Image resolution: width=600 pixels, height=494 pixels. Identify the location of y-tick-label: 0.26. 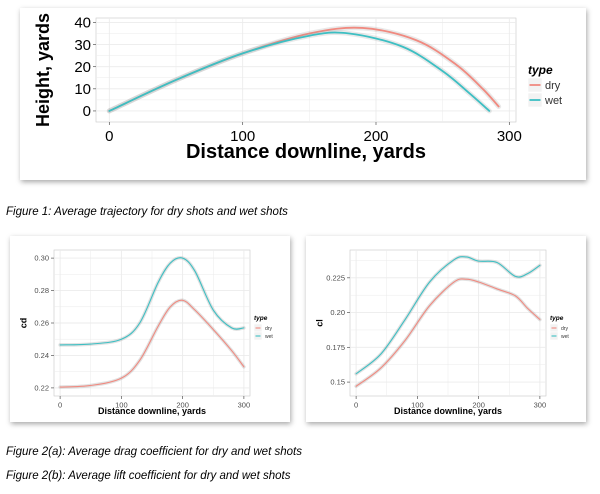
(41, 323).